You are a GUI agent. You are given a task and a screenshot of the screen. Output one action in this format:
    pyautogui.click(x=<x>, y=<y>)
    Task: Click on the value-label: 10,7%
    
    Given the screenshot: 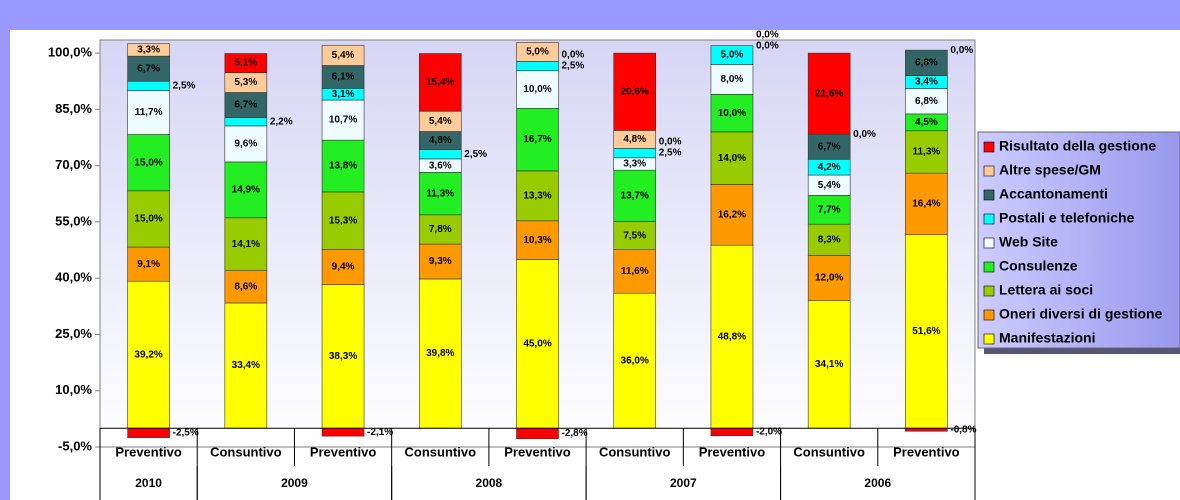 What is the action you would take?
    pyautogui.click(x=343, y=120)
    